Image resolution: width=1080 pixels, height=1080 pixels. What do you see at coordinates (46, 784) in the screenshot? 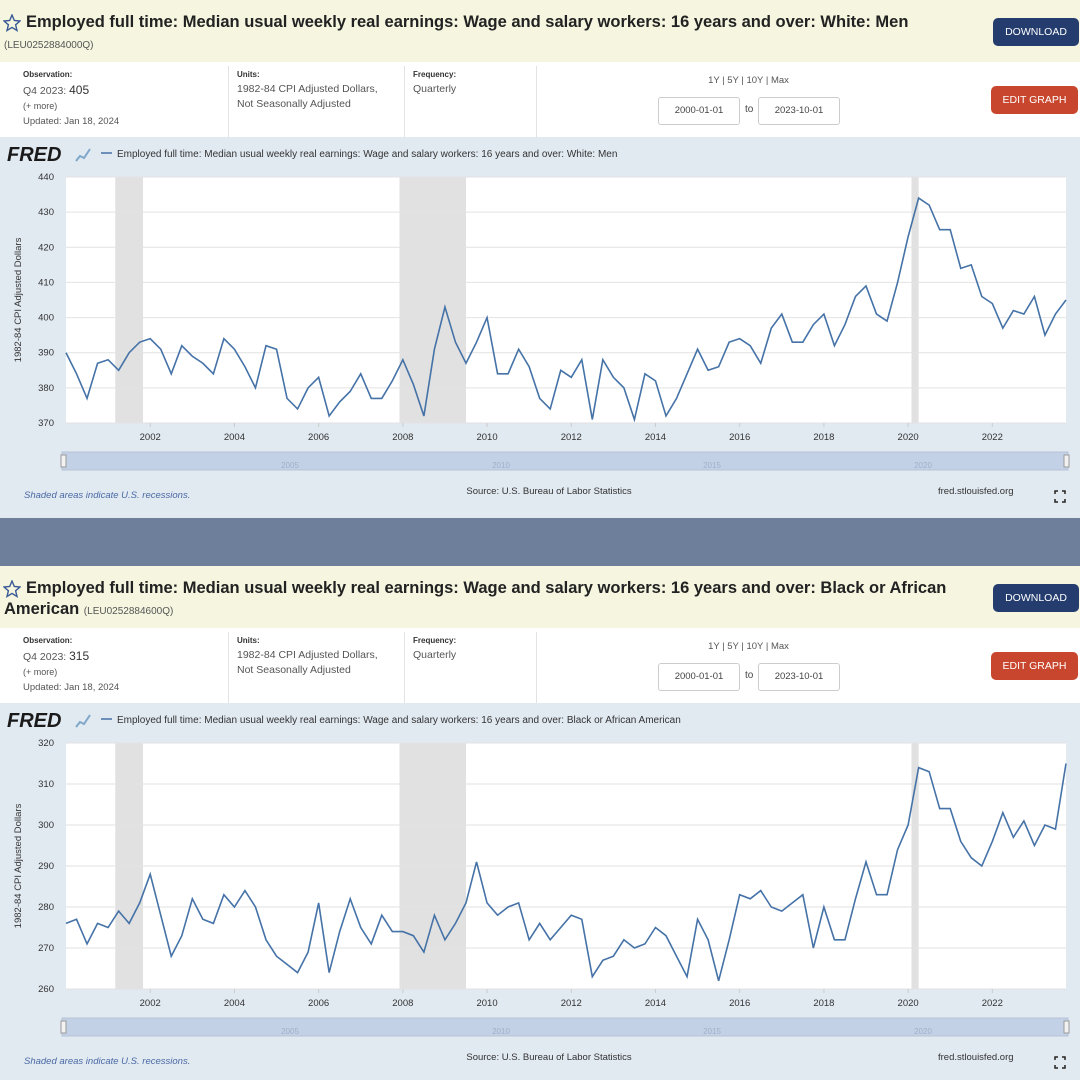
I see `y-tick-label: 310` at bounding box center [46, 784].